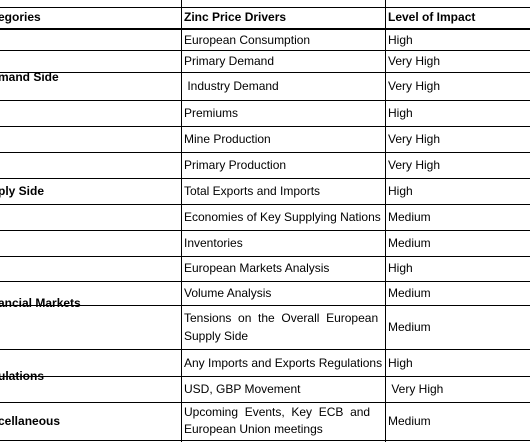  What do you see at coordinates (242, 389) in the screenshot?
I see `driver-cell: USD, GBP Movement` at bounding box center [242, 389].